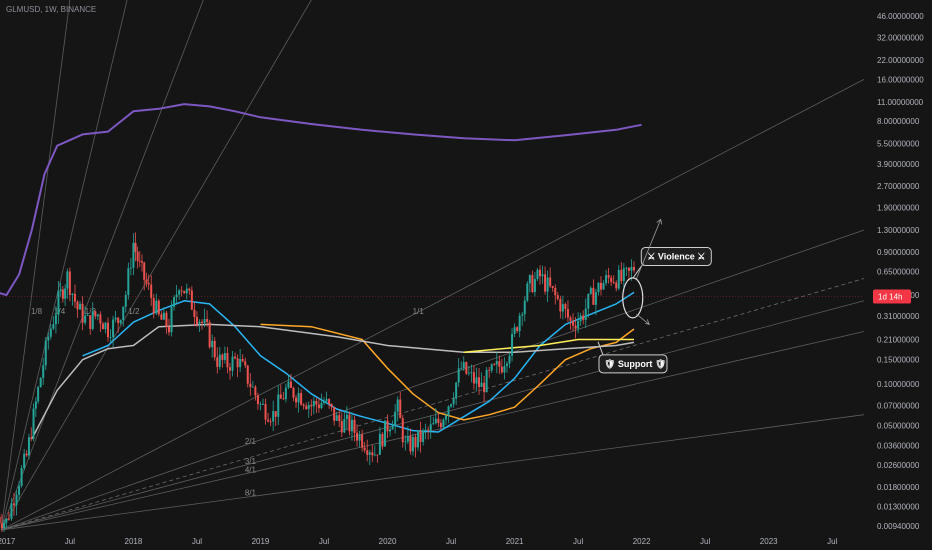 Image resolution: width=932 pixels, height=550 pixels. I want to click on violence-circle, so click(633, 298).